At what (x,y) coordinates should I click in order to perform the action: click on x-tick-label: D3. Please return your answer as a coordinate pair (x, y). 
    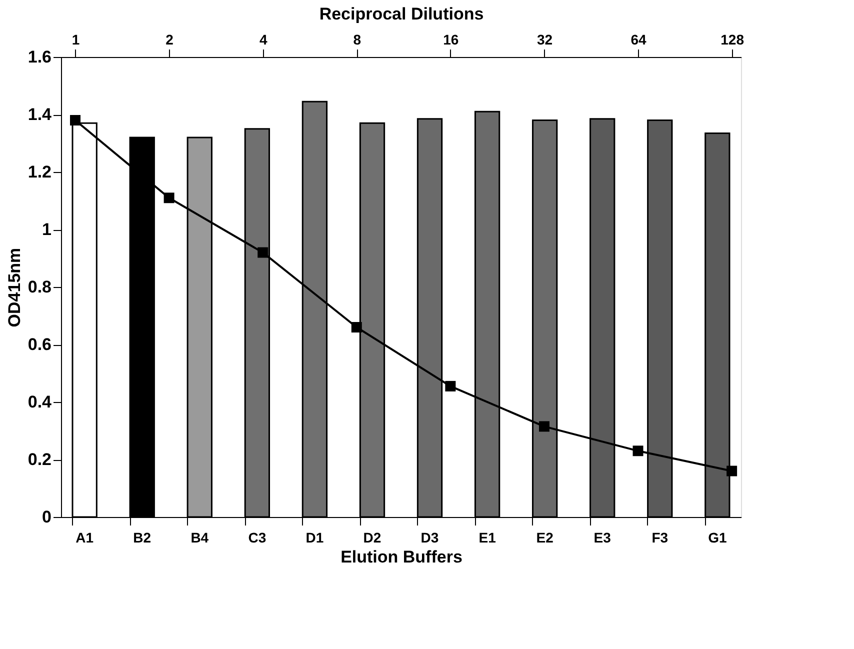
    Looking at the image, I should click on (429, 538).